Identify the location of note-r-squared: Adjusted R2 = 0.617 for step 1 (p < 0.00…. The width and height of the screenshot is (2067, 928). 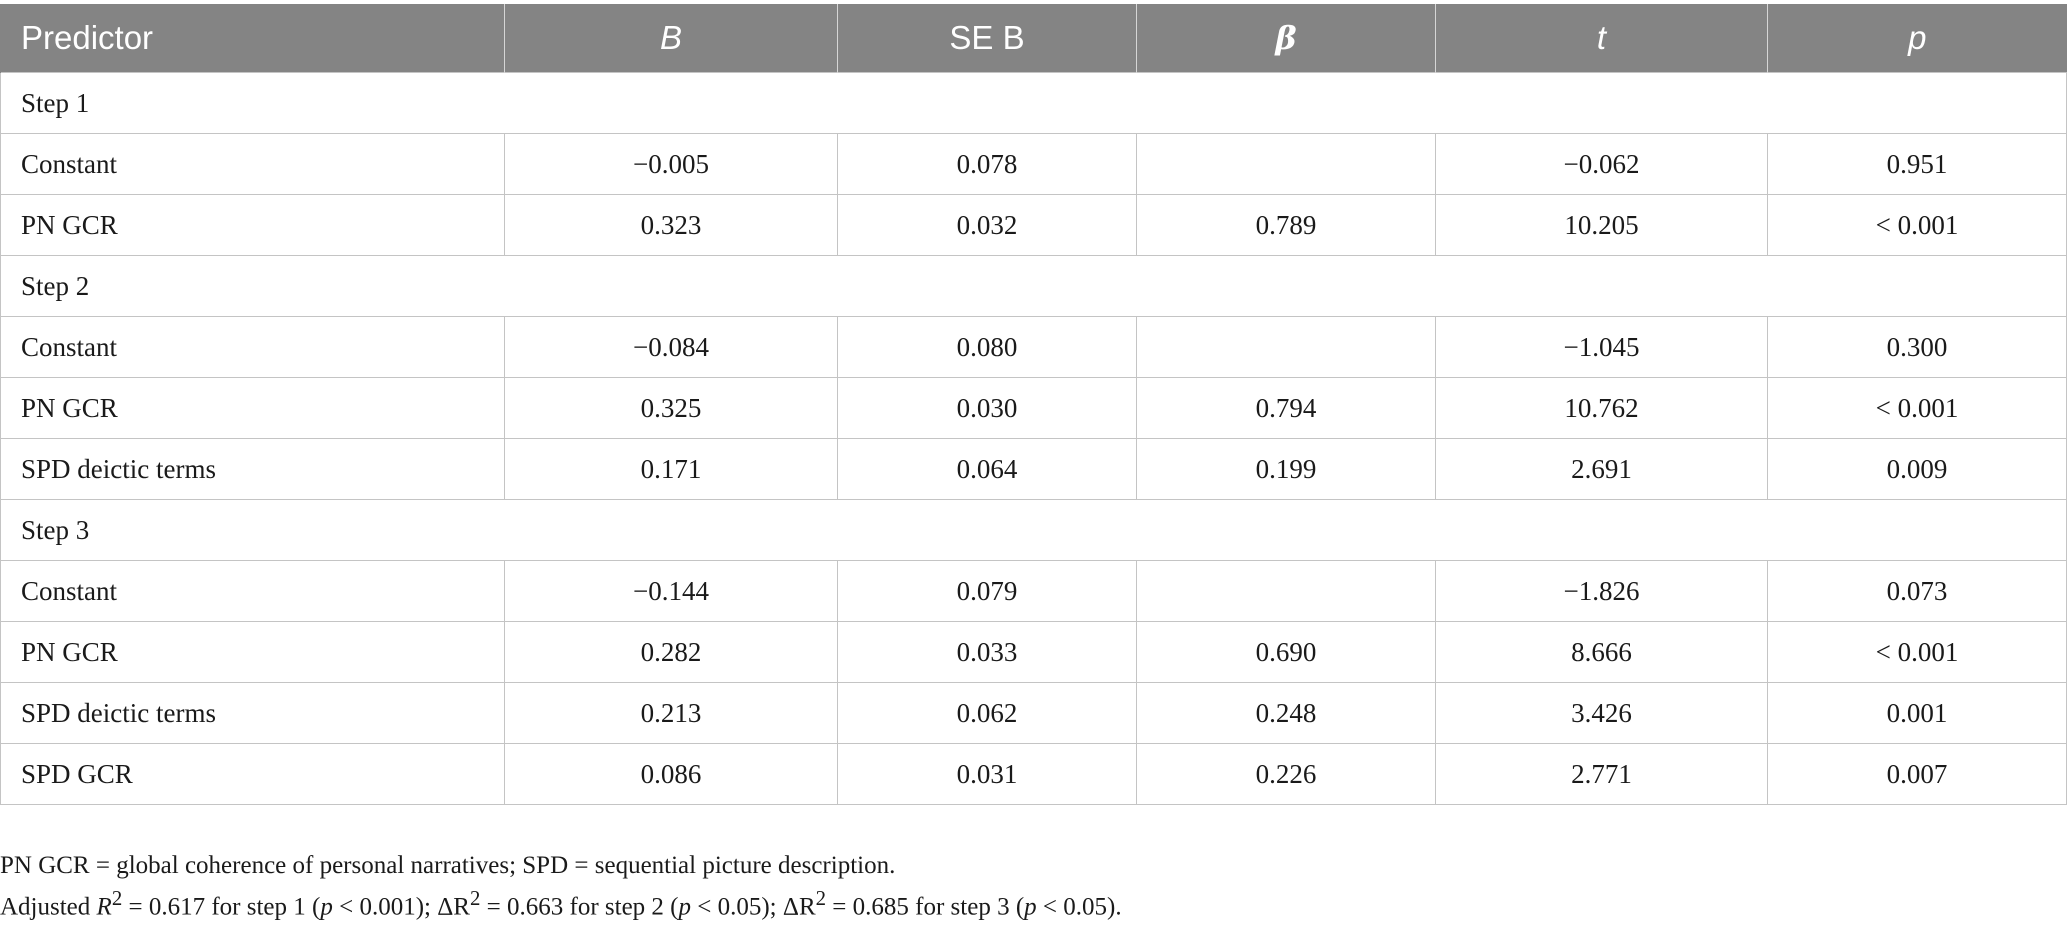
(561, 902).